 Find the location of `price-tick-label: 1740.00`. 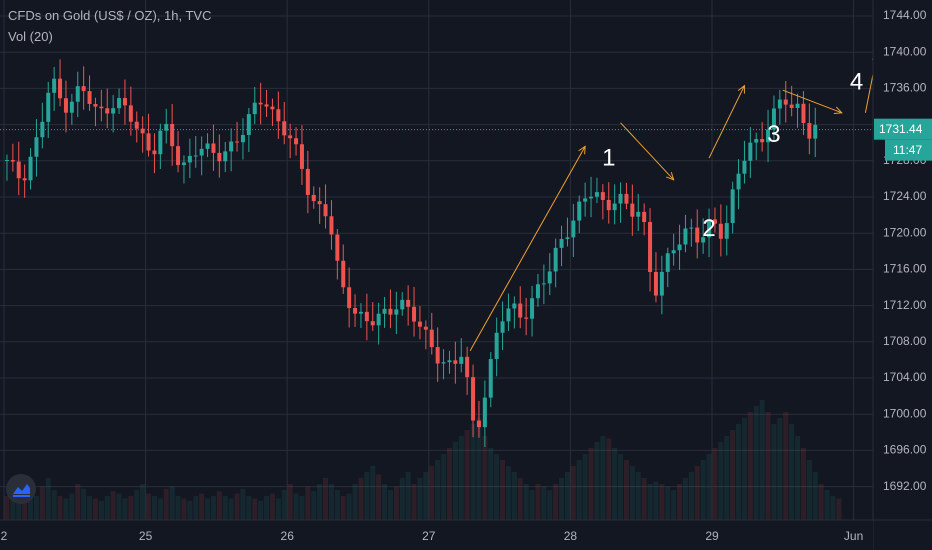

price-tick-label: 1740.00 is located at coordinates (905, 51).